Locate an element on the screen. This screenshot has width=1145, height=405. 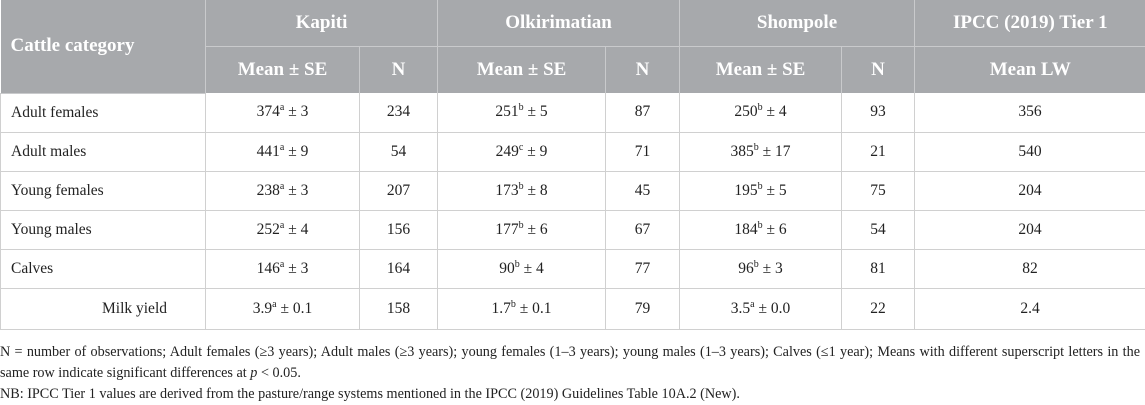
shompole-n-cell: 22 is located at coordinates (878, 308).